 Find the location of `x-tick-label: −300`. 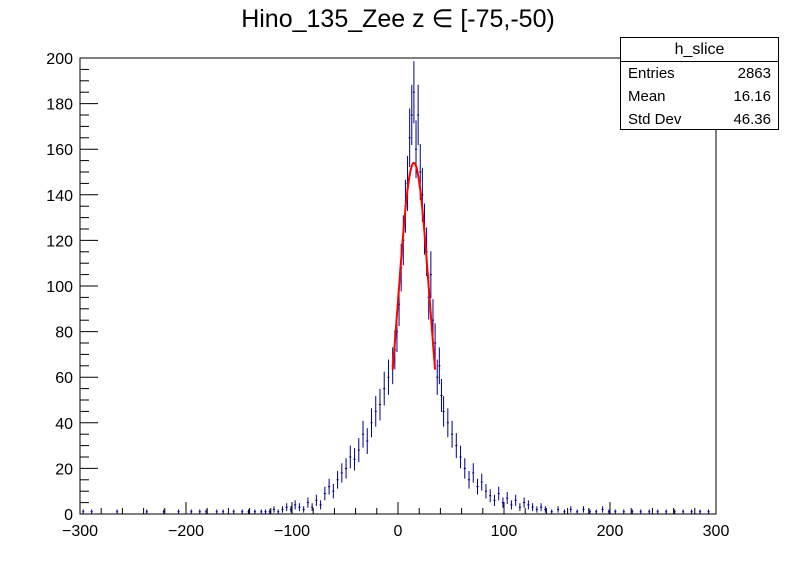

x-tick-label: −300 is located at coordinates (80, 531).